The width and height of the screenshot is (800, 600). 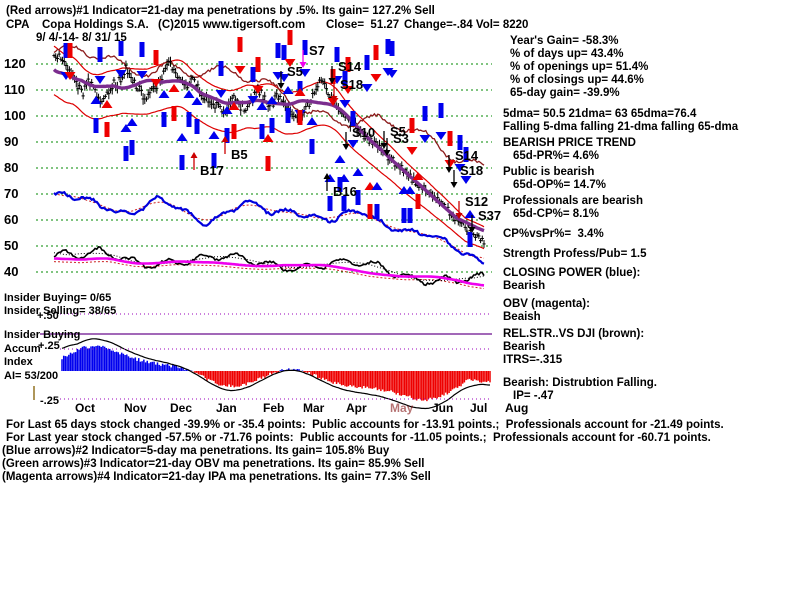 I want to click on cp-percent: 65d-CP%= 8.1%, so click(x=556, y=214).